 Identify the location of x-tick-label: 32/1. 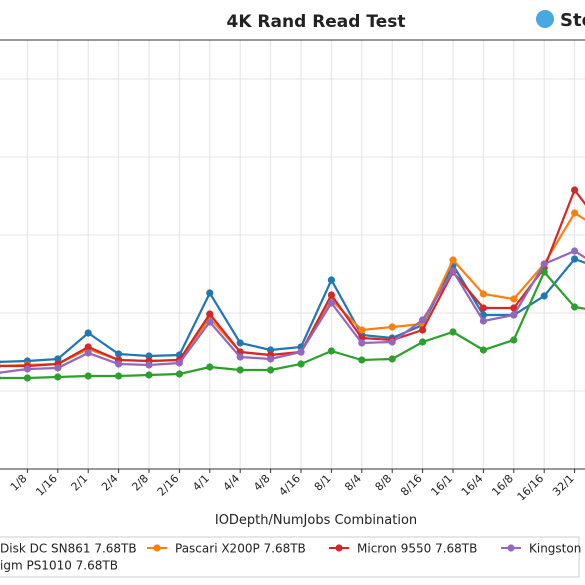
(563, 485).